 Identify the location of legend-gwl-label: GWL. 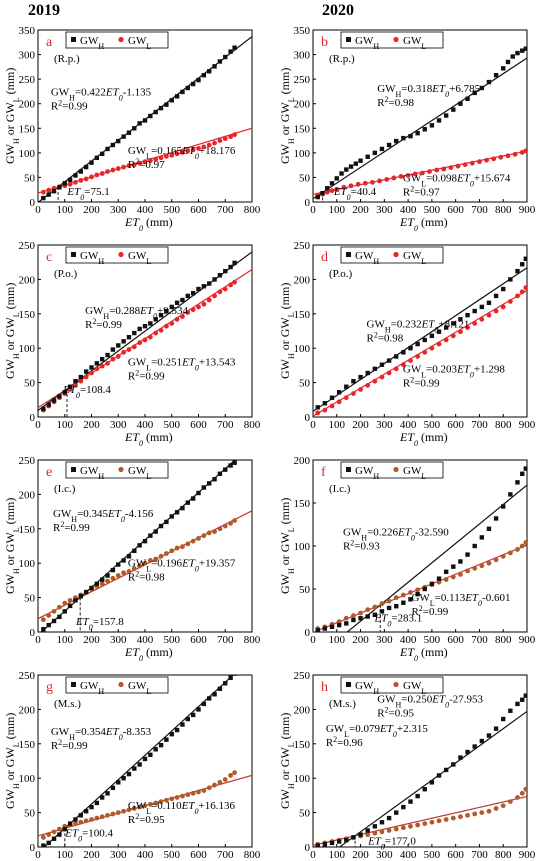
(139, 688).